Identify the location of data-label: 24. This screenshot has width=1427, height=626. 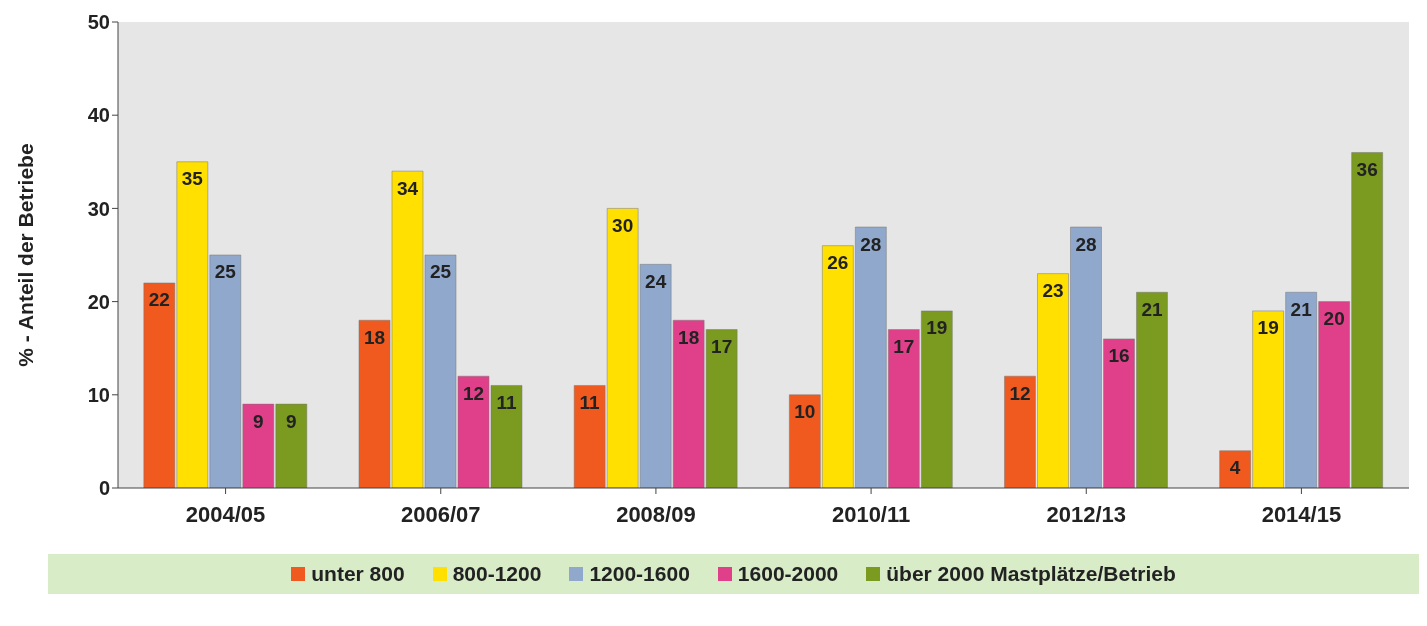
(656, 281).